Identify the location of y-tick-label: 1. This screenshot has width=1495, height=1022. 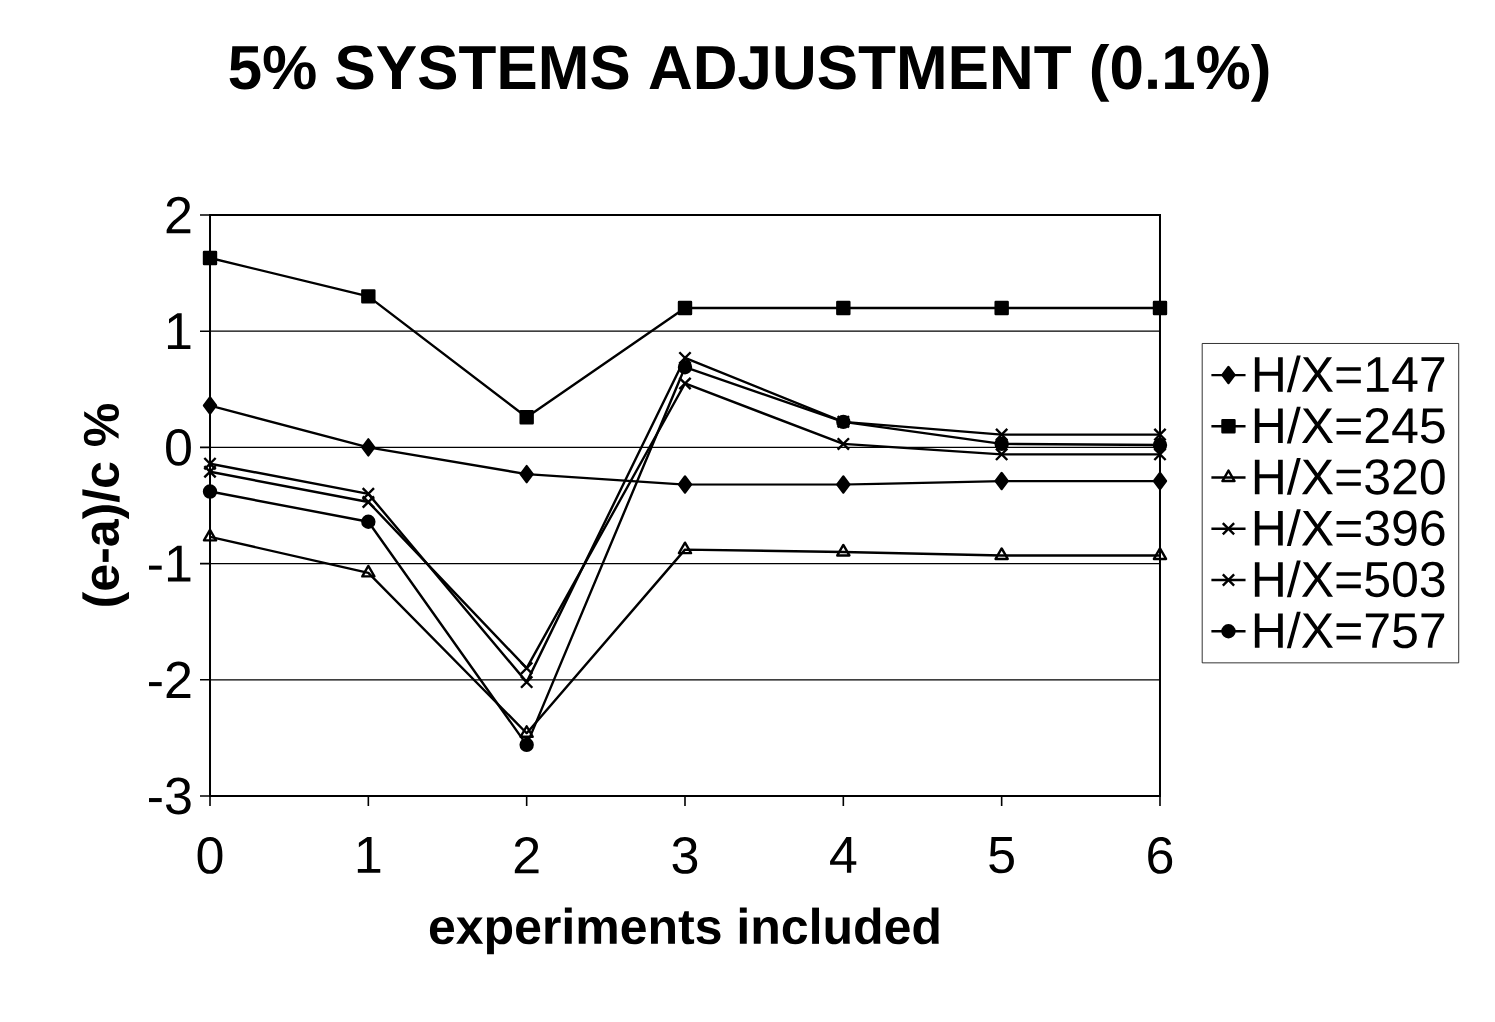
(179, 331).